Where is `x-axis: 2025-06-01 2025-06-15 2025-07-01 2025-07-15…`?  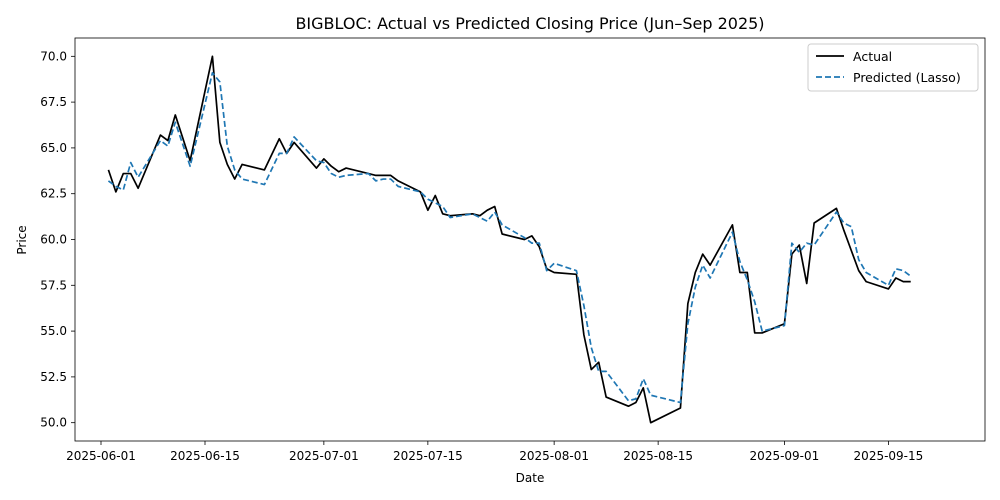 x-axis: 2025-06-01 2025-06-15 2025-07-01 2025-07-15… is located at coordinates (494, 452).